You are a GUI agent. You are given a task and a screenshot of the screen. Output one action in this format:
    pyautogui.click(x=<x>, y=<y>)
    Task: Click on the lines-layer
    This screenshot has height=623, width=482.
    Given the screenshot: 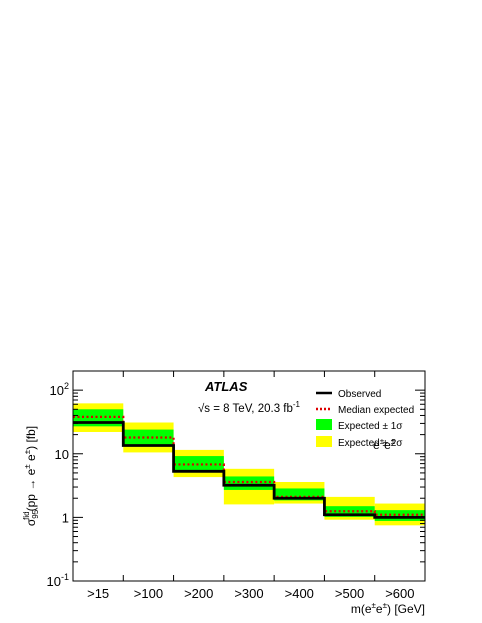 What is the action you would take?
    pyautogui.click(x=249, y=467)
    